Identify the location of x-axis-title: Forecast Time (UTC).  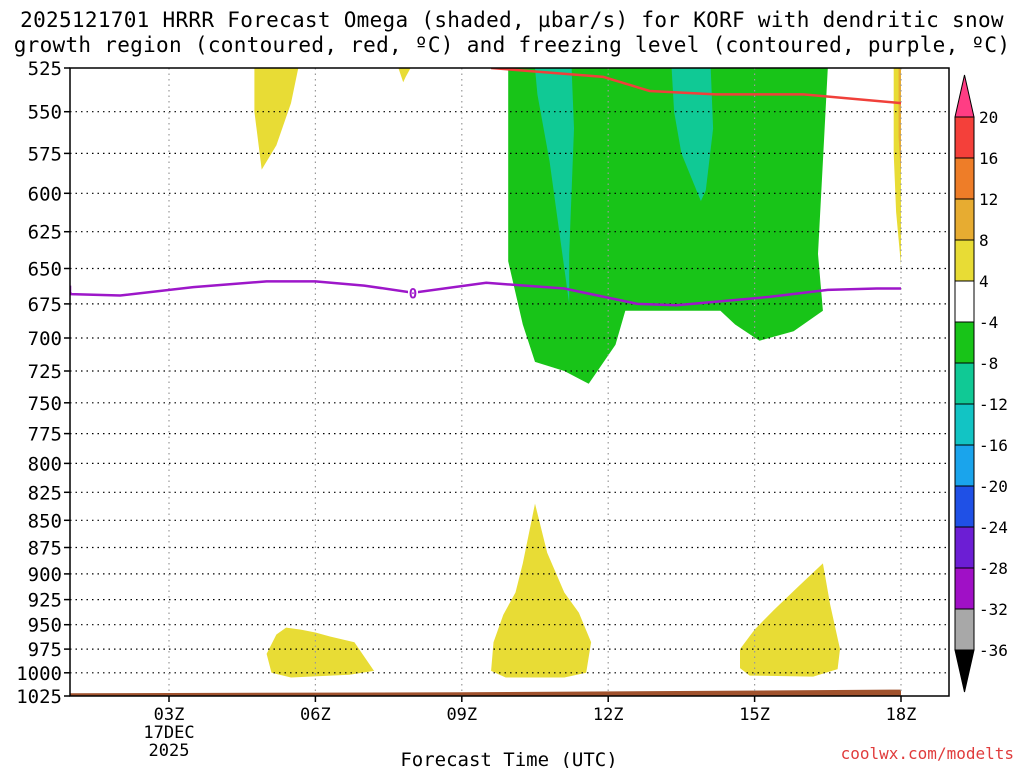
(508, 758).